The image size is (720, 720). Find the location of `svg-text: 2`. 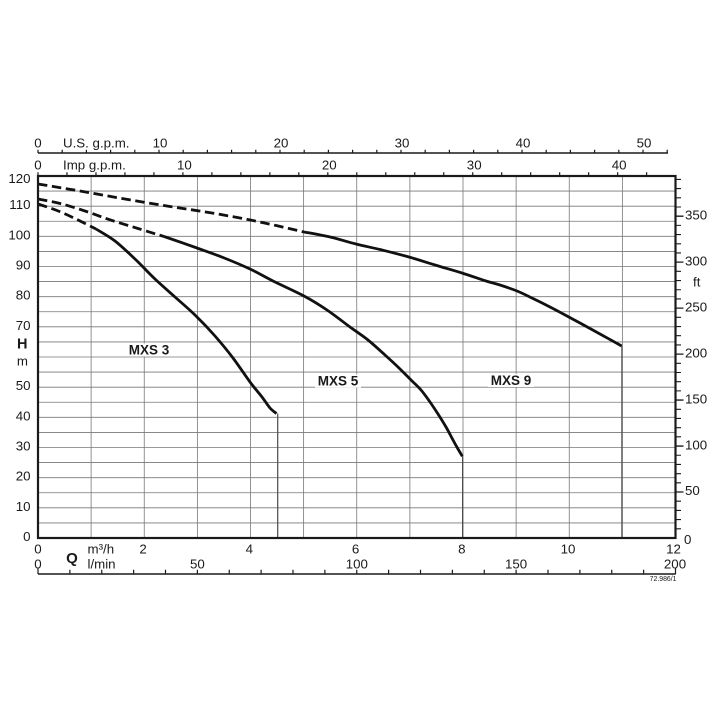

svg-text: 2 is located at coordinates (142, 549).